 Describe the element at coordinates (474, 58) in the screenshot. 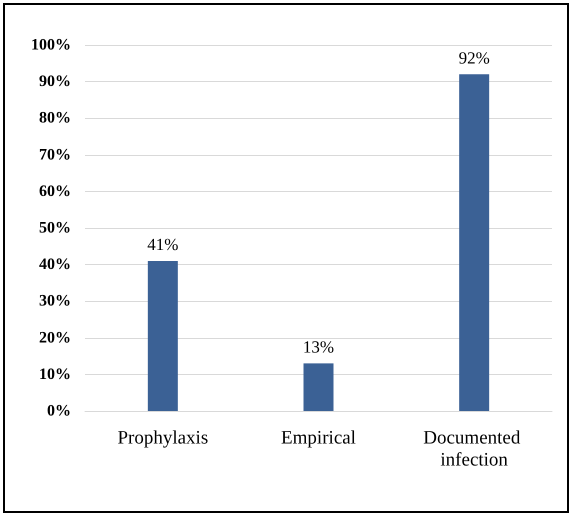

I see `data-label: 92%` at that location.